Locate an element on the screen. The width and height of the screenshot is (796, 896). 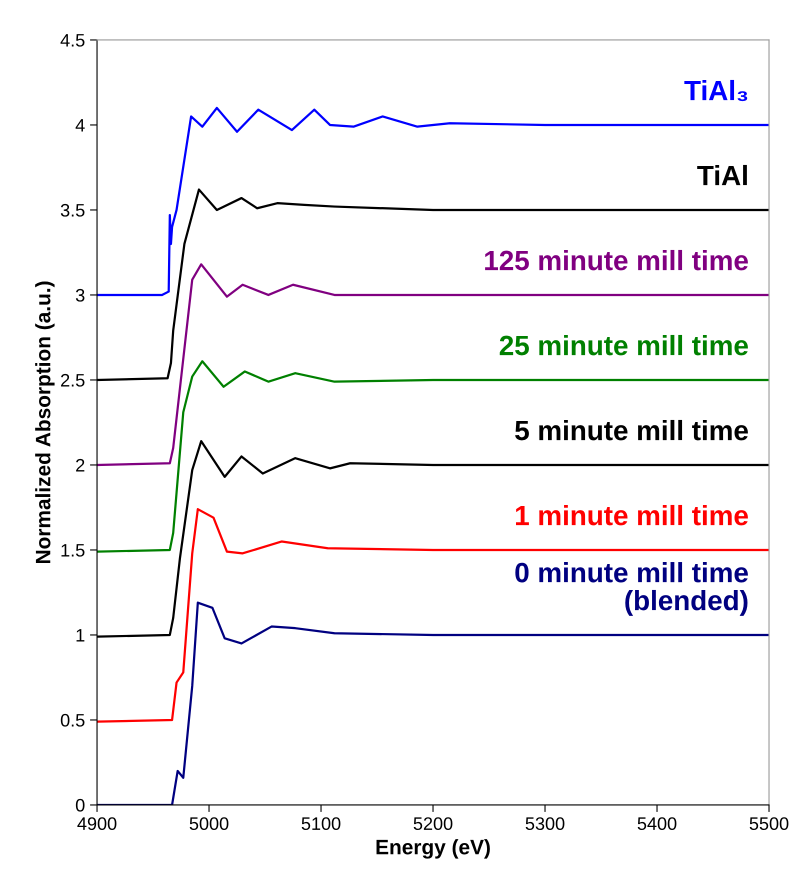
series-label: 1 minute mill time is located at coordinates (632, 515).